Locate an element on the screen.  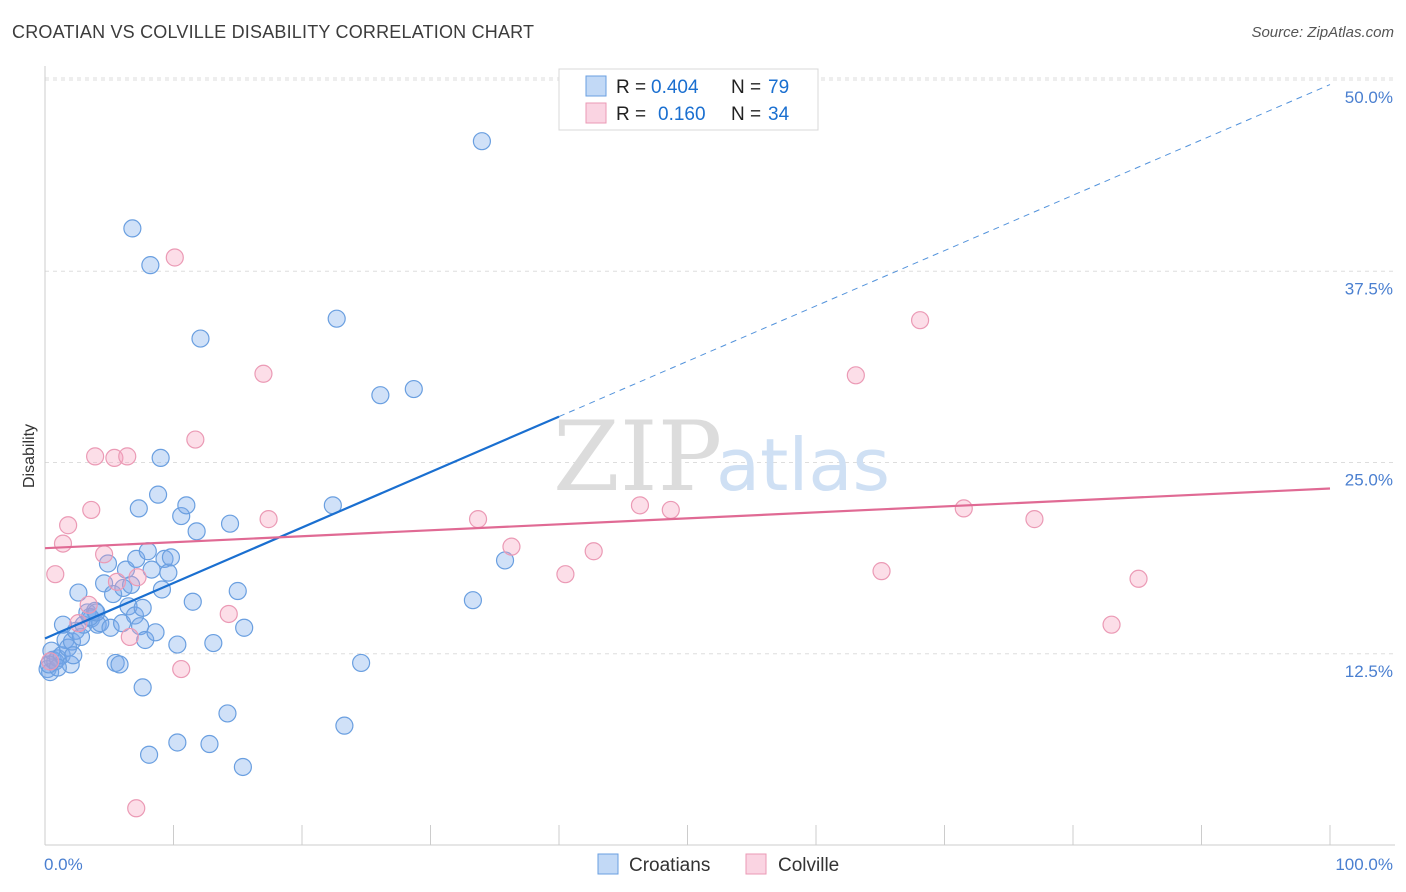
legend-n-label-1: N = is located at coordinates (746, 87).